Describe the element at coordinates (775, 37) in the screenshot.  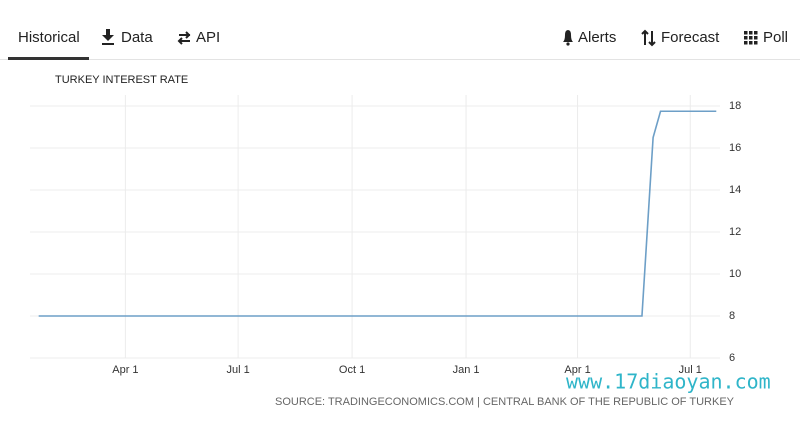
I see `tab-poll: Poll` at that location.